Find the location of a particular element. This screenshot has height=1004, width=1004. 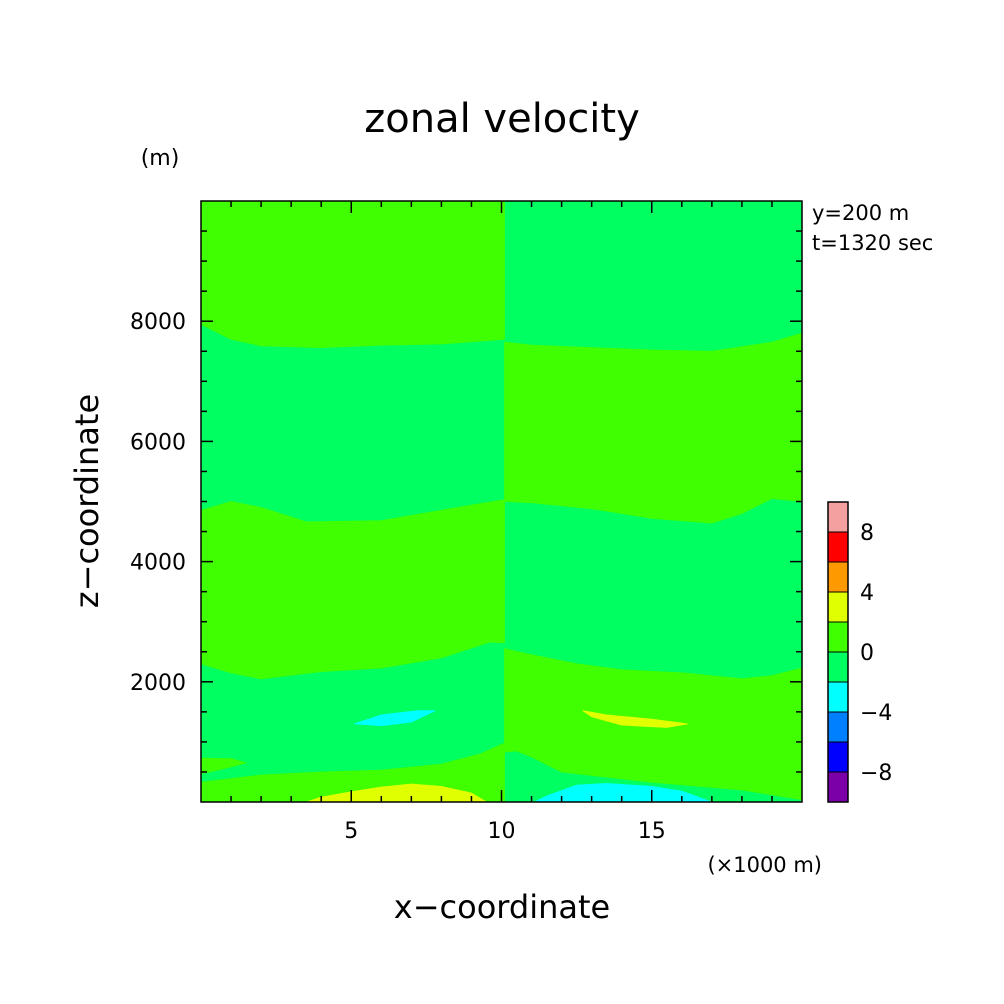

y-tick-label: 2000 is located at coordinates (158, 683).